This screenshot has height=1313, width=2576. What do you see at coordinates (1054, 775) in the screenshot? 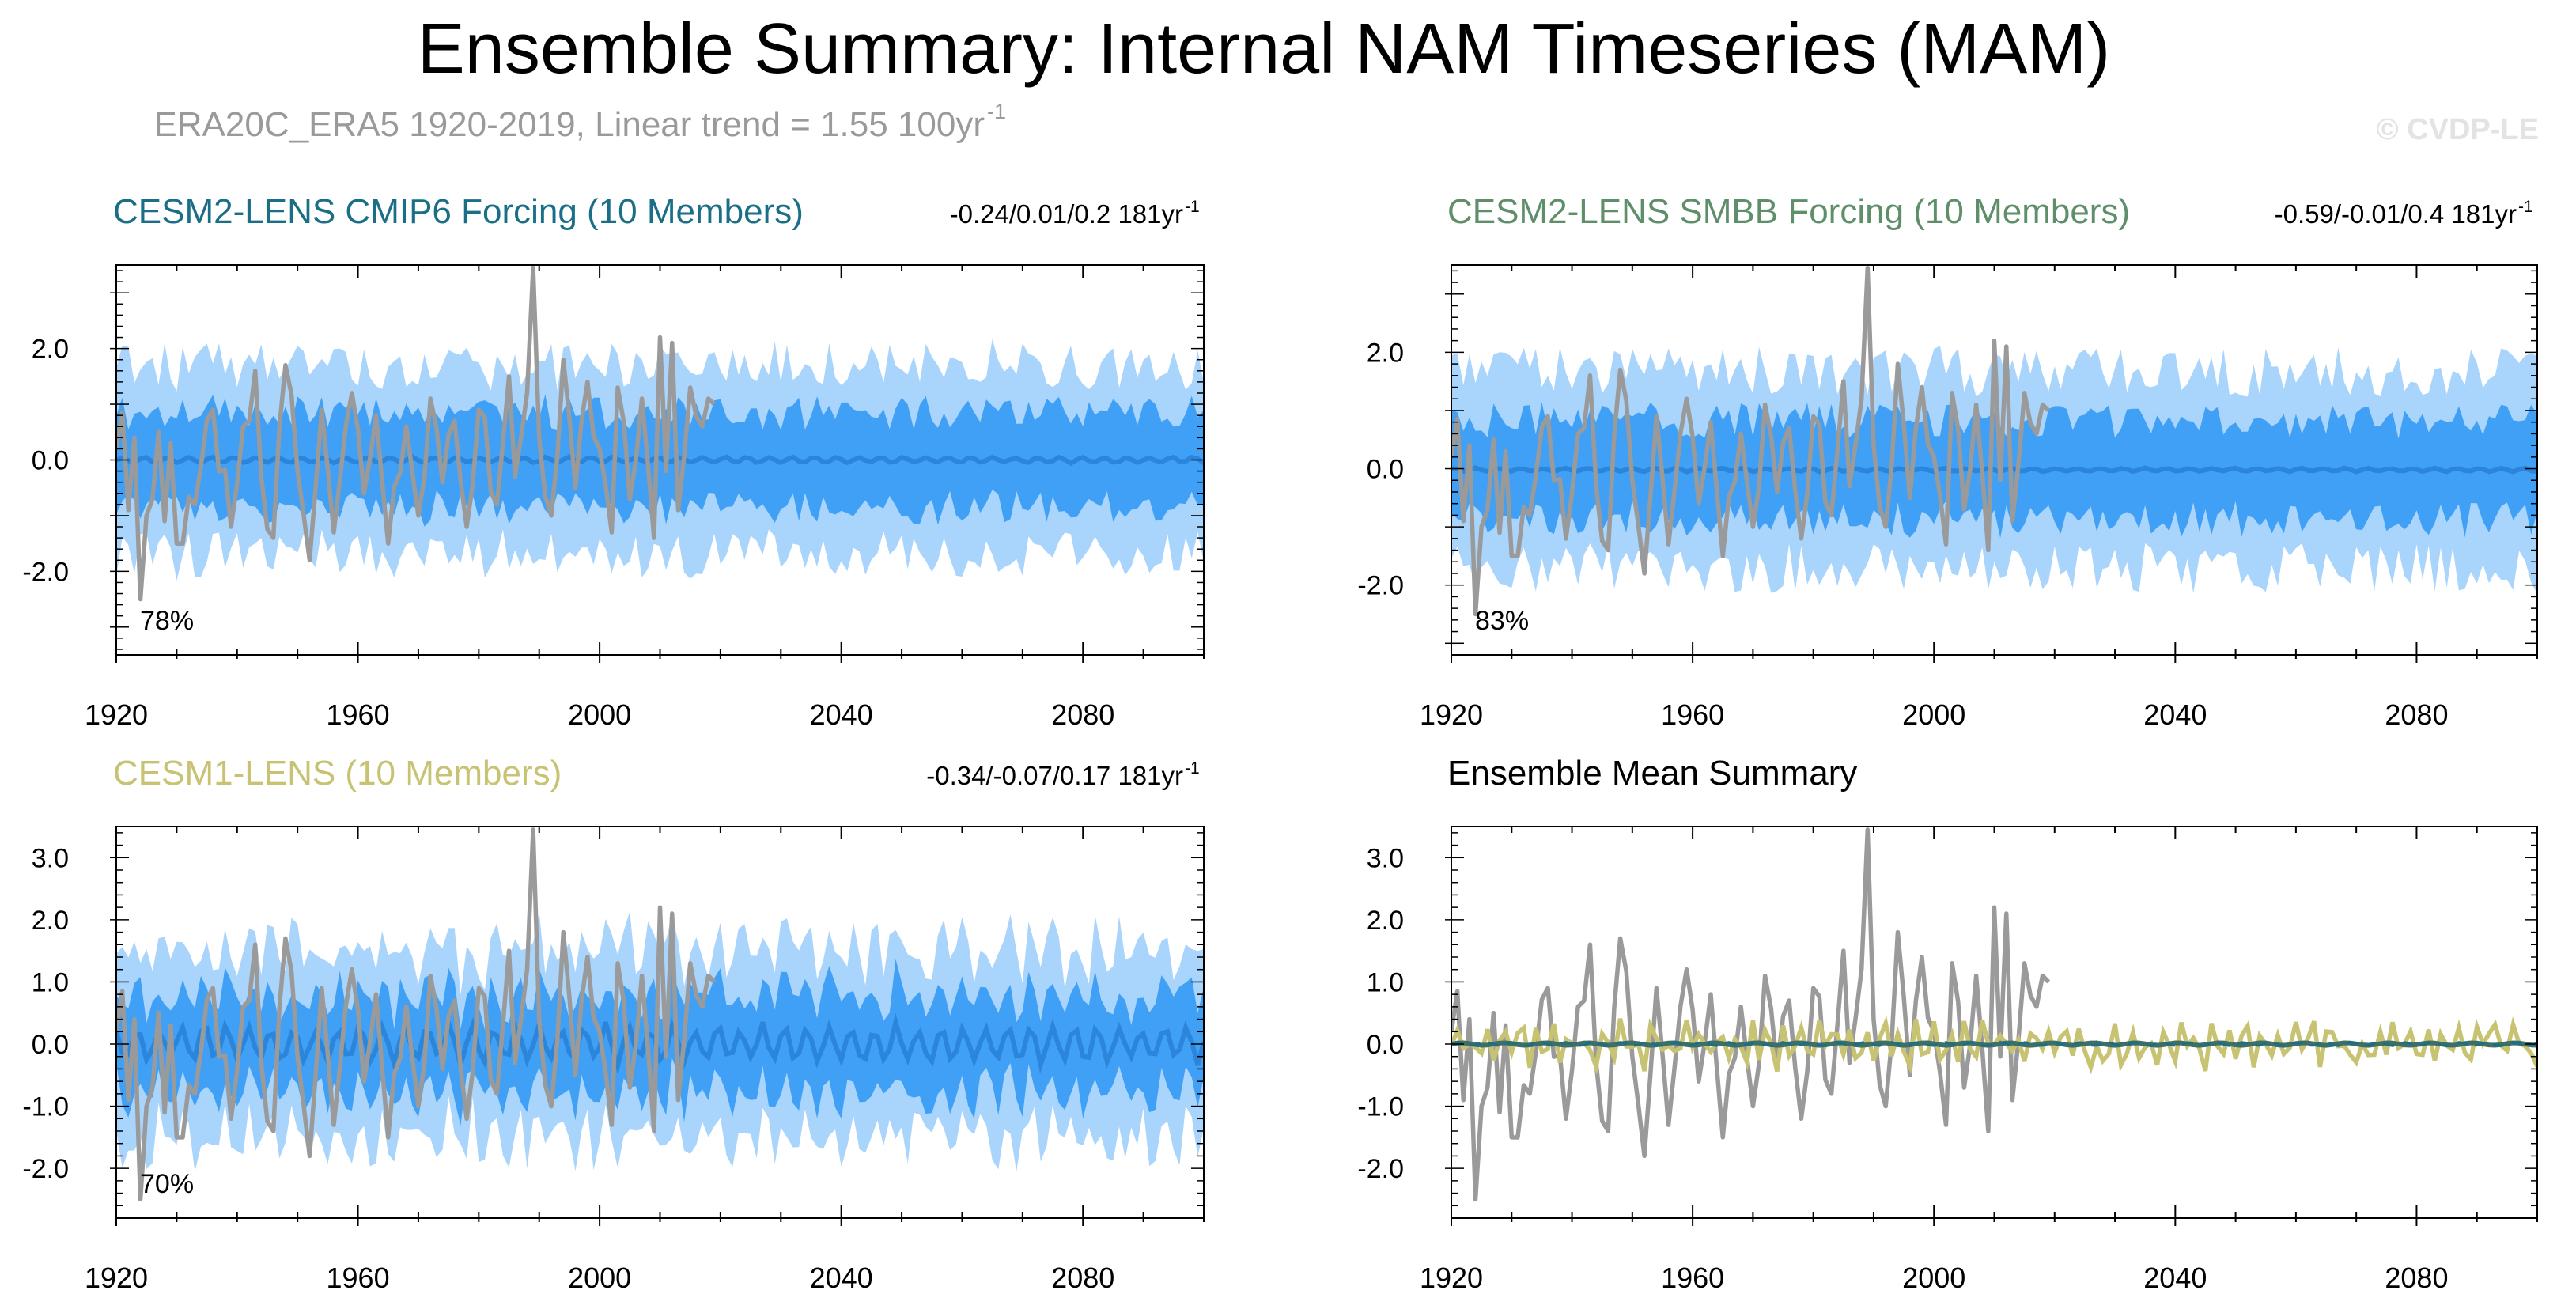
I see `trend-label: -0.34/-0.07/0.17 181yr` at bounding box center [1054, 775].